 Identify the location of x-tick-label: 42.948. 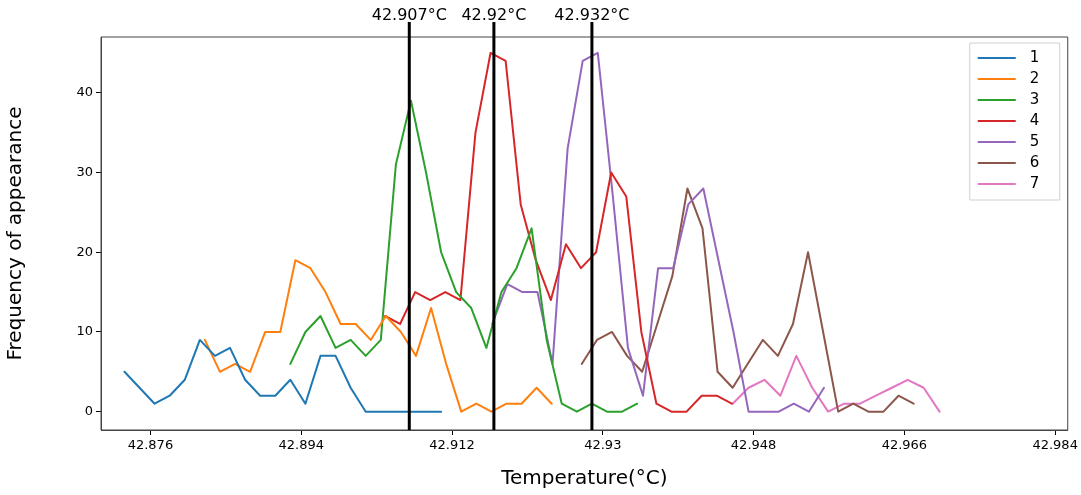
(753, 445).